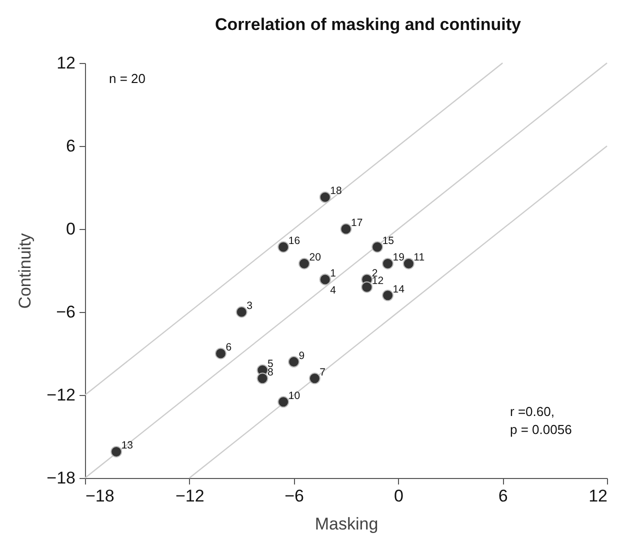 This screenshot has width=624, height=545. I want to click on y-tick-label: 12, so click(66, 63).